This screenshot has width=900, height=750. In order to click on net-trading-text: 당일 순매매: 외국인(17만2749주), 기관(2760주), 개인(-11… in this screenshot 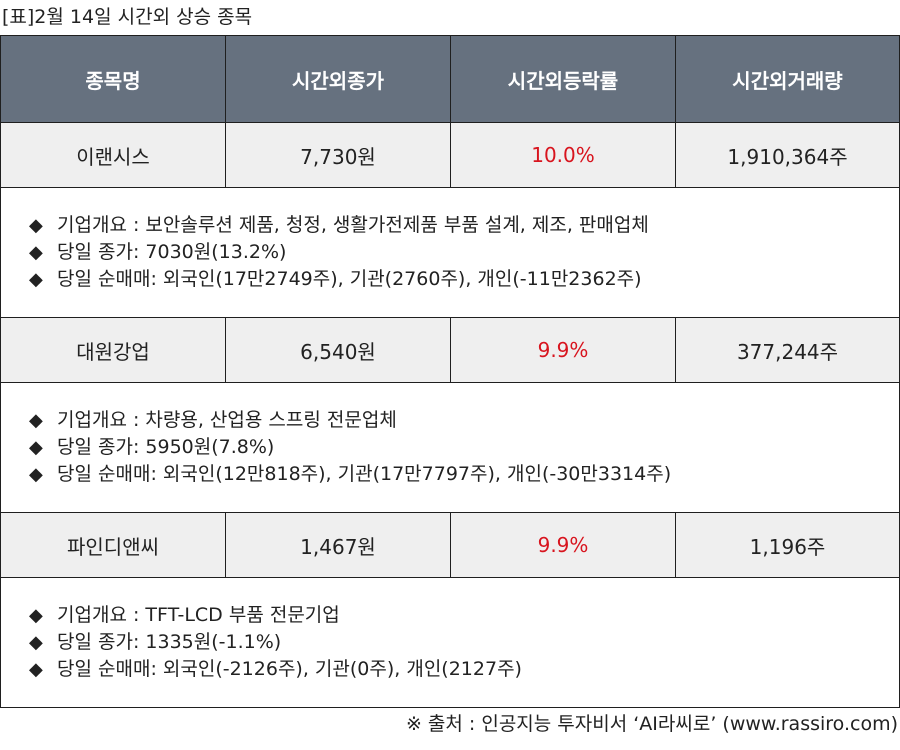, I will do `click(349, 279)`.